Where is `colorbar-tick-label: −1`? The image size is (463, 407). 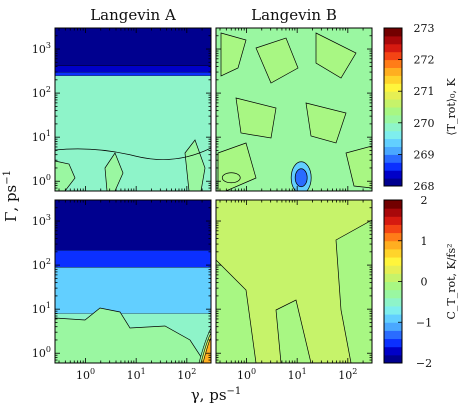
colorbar-tick-label: −1 is located at coordinates (424, 322).